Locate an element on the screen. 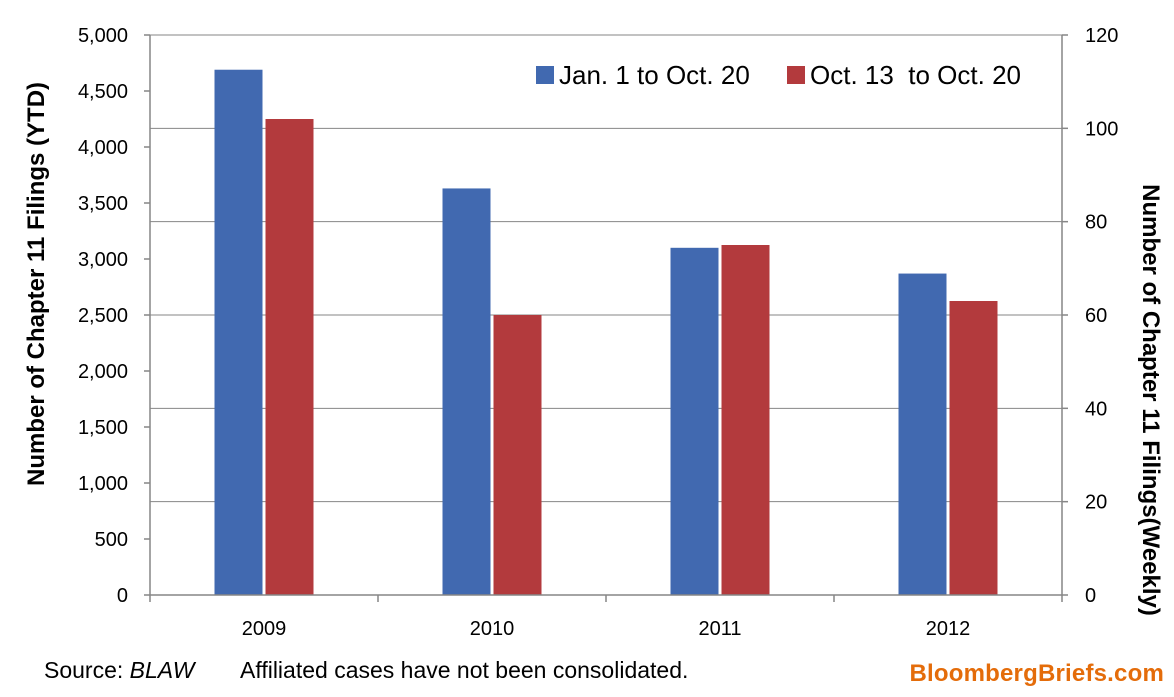  y-tick-label-right: 80 is located at coordinates (1096, 223).